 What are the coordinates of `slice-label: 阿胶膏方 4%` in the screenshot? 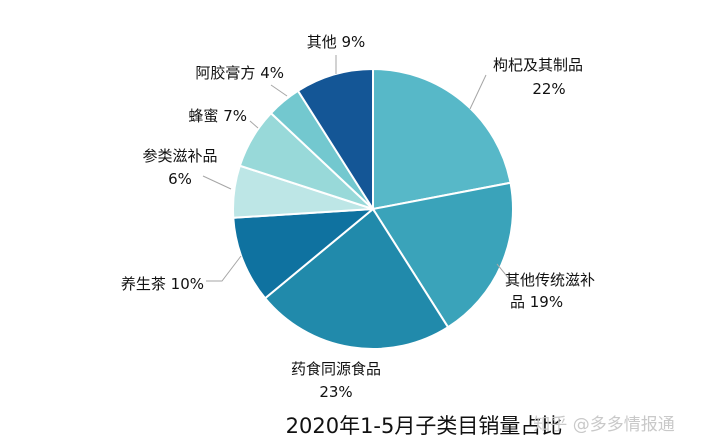 It's located at (239, 73).